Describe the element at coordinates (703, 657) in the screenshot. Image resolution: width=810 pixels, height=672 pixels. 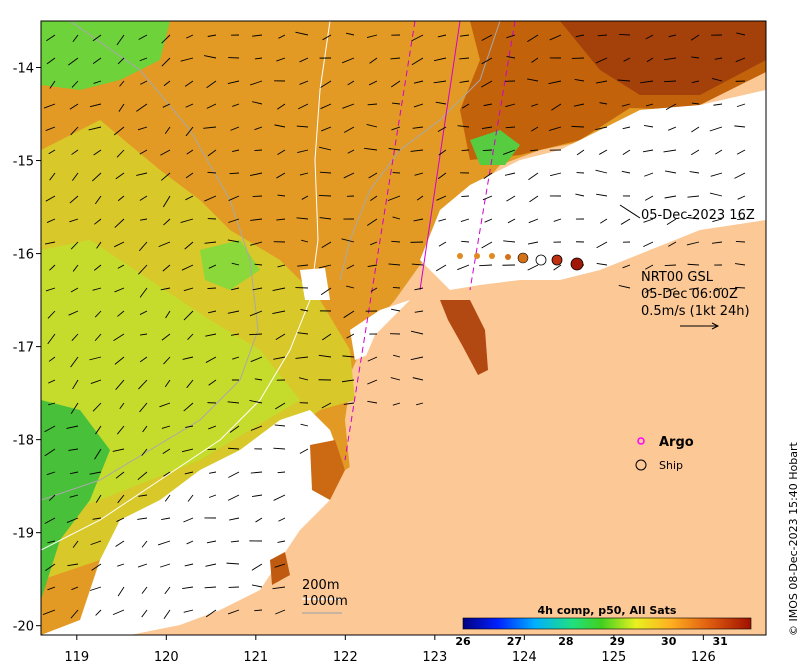
I see `x-tick-label: 126` at that location.